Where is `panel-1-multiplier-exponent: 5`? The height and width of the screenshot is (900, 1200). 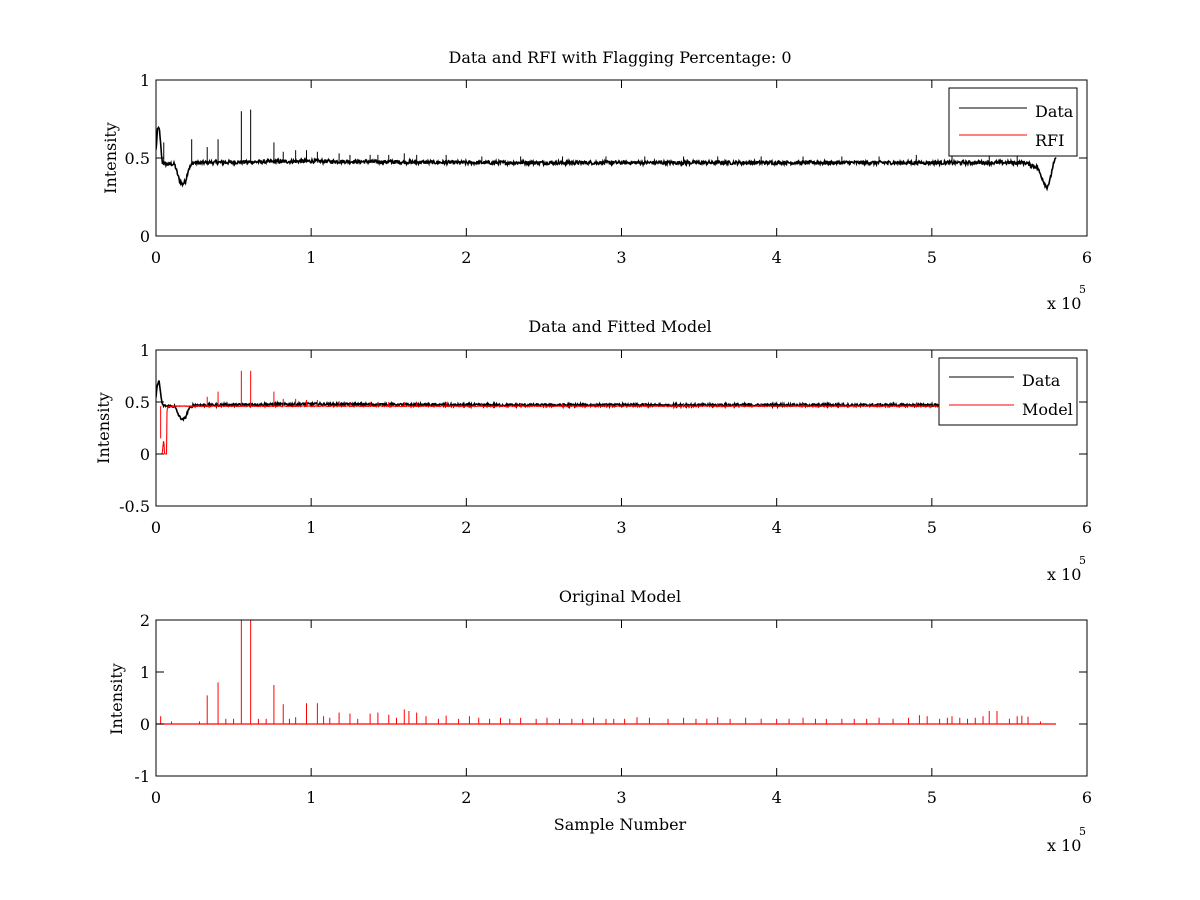
panel-1-multiplier-exponent: 5 is located at coordinates (1082, 289).